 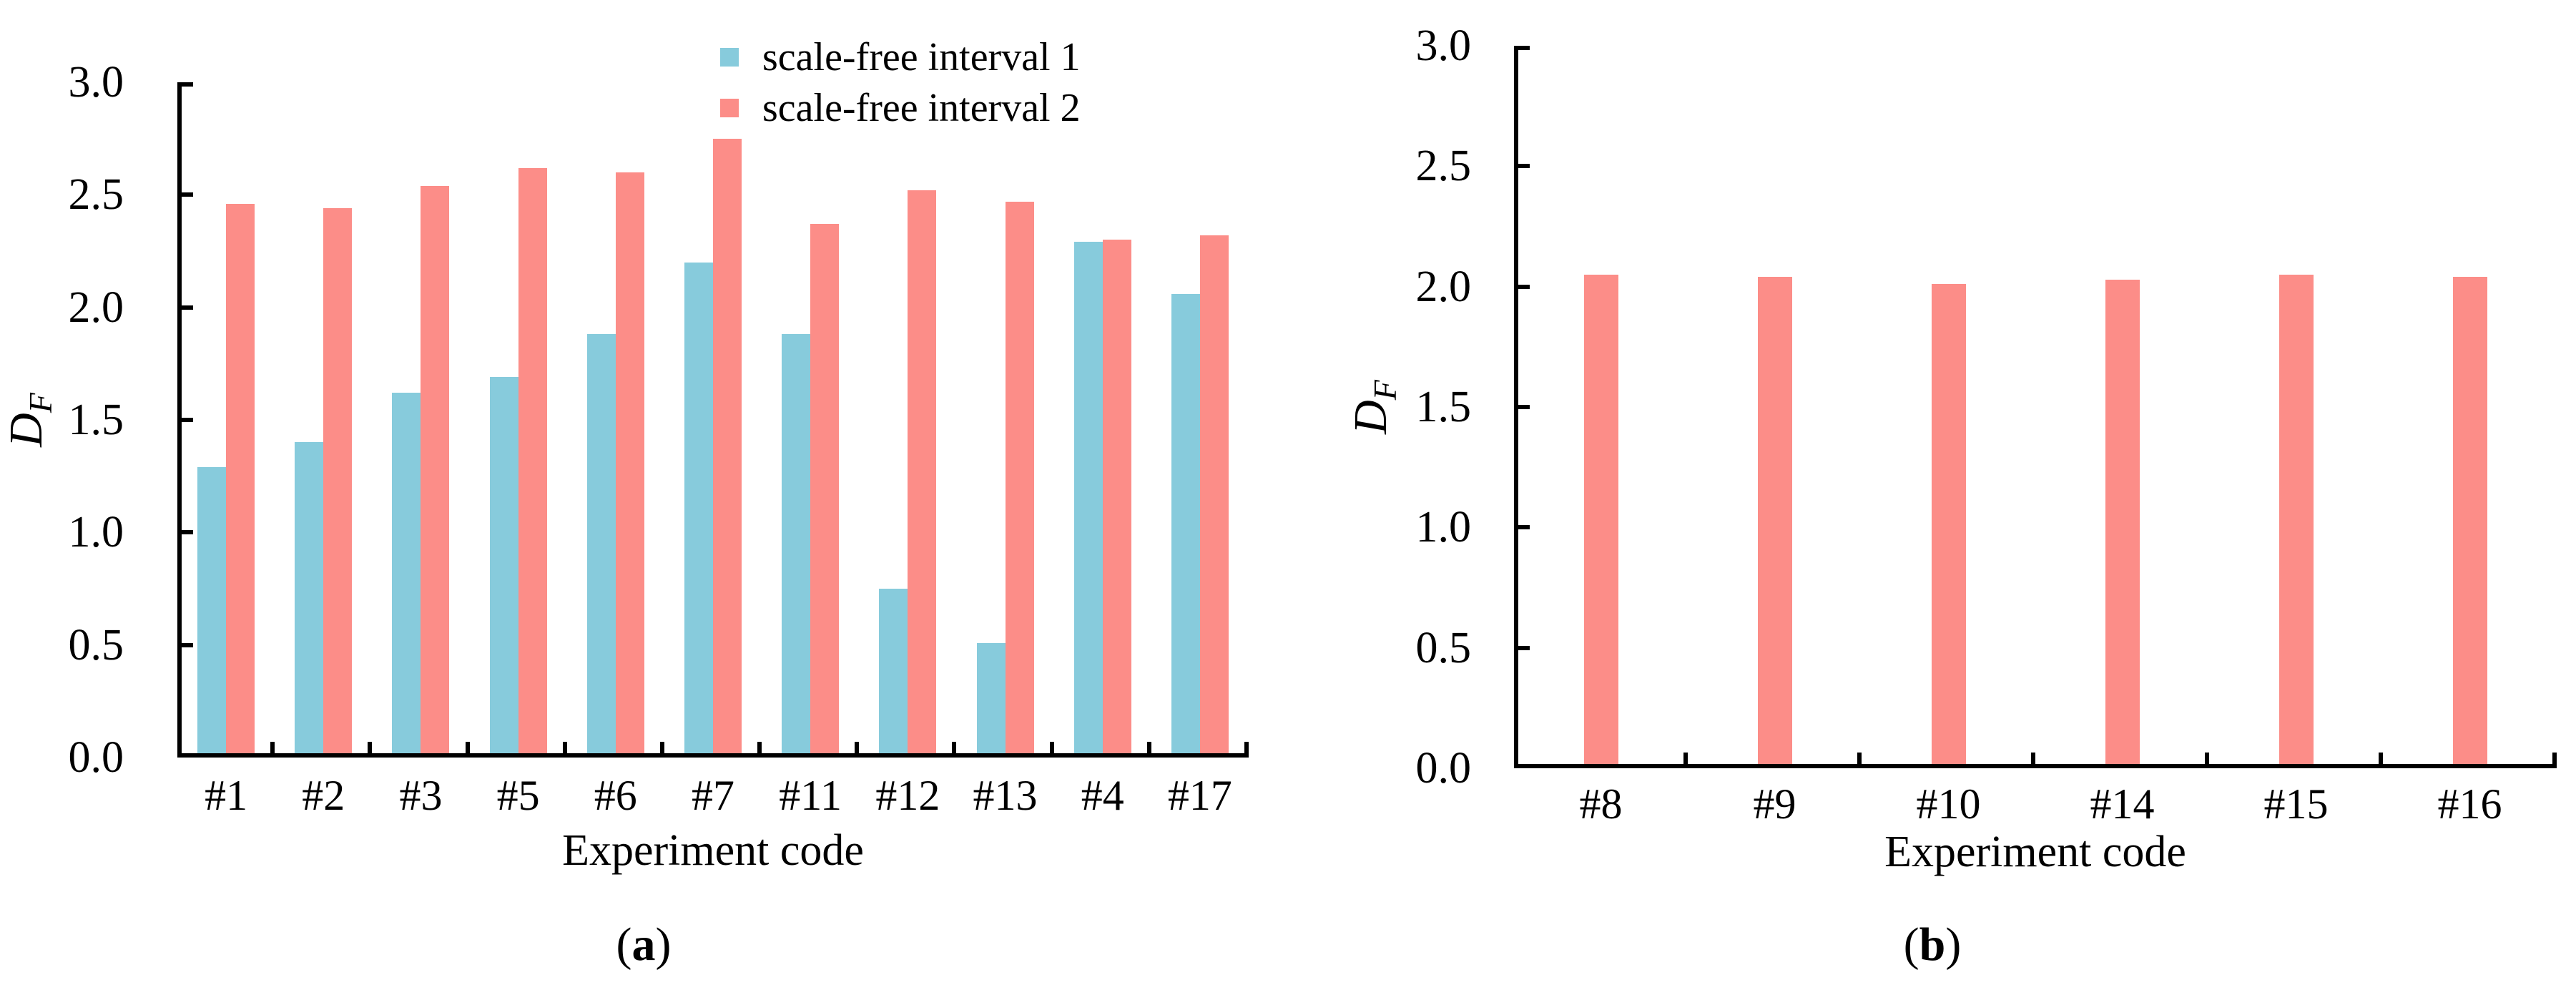 I want to click on panel-b-category-label: #8, so click(x=1601, y=804).